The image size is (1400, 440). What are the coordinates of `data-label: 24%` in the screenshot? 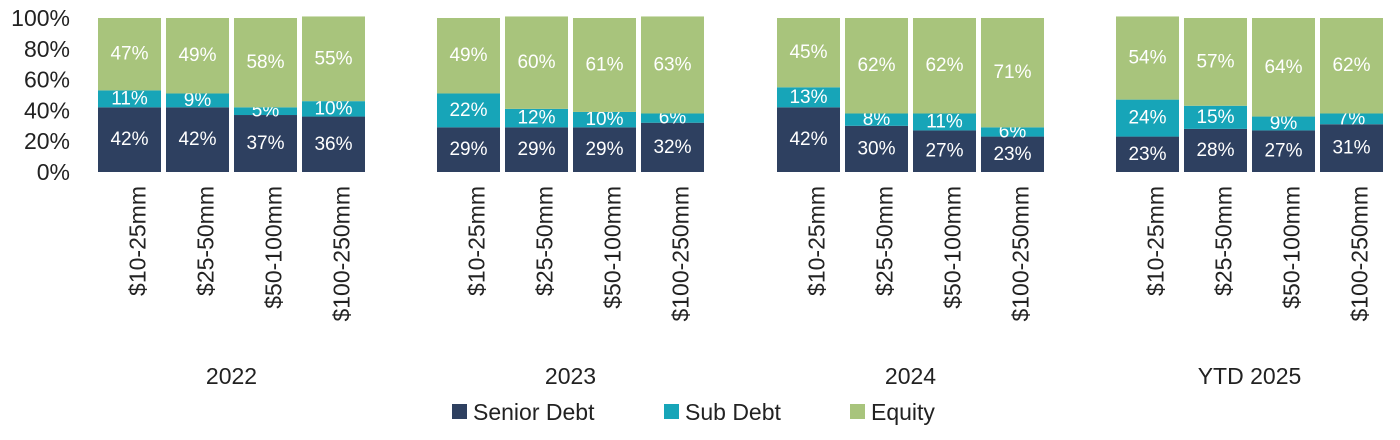 It's located at (1147, 118).